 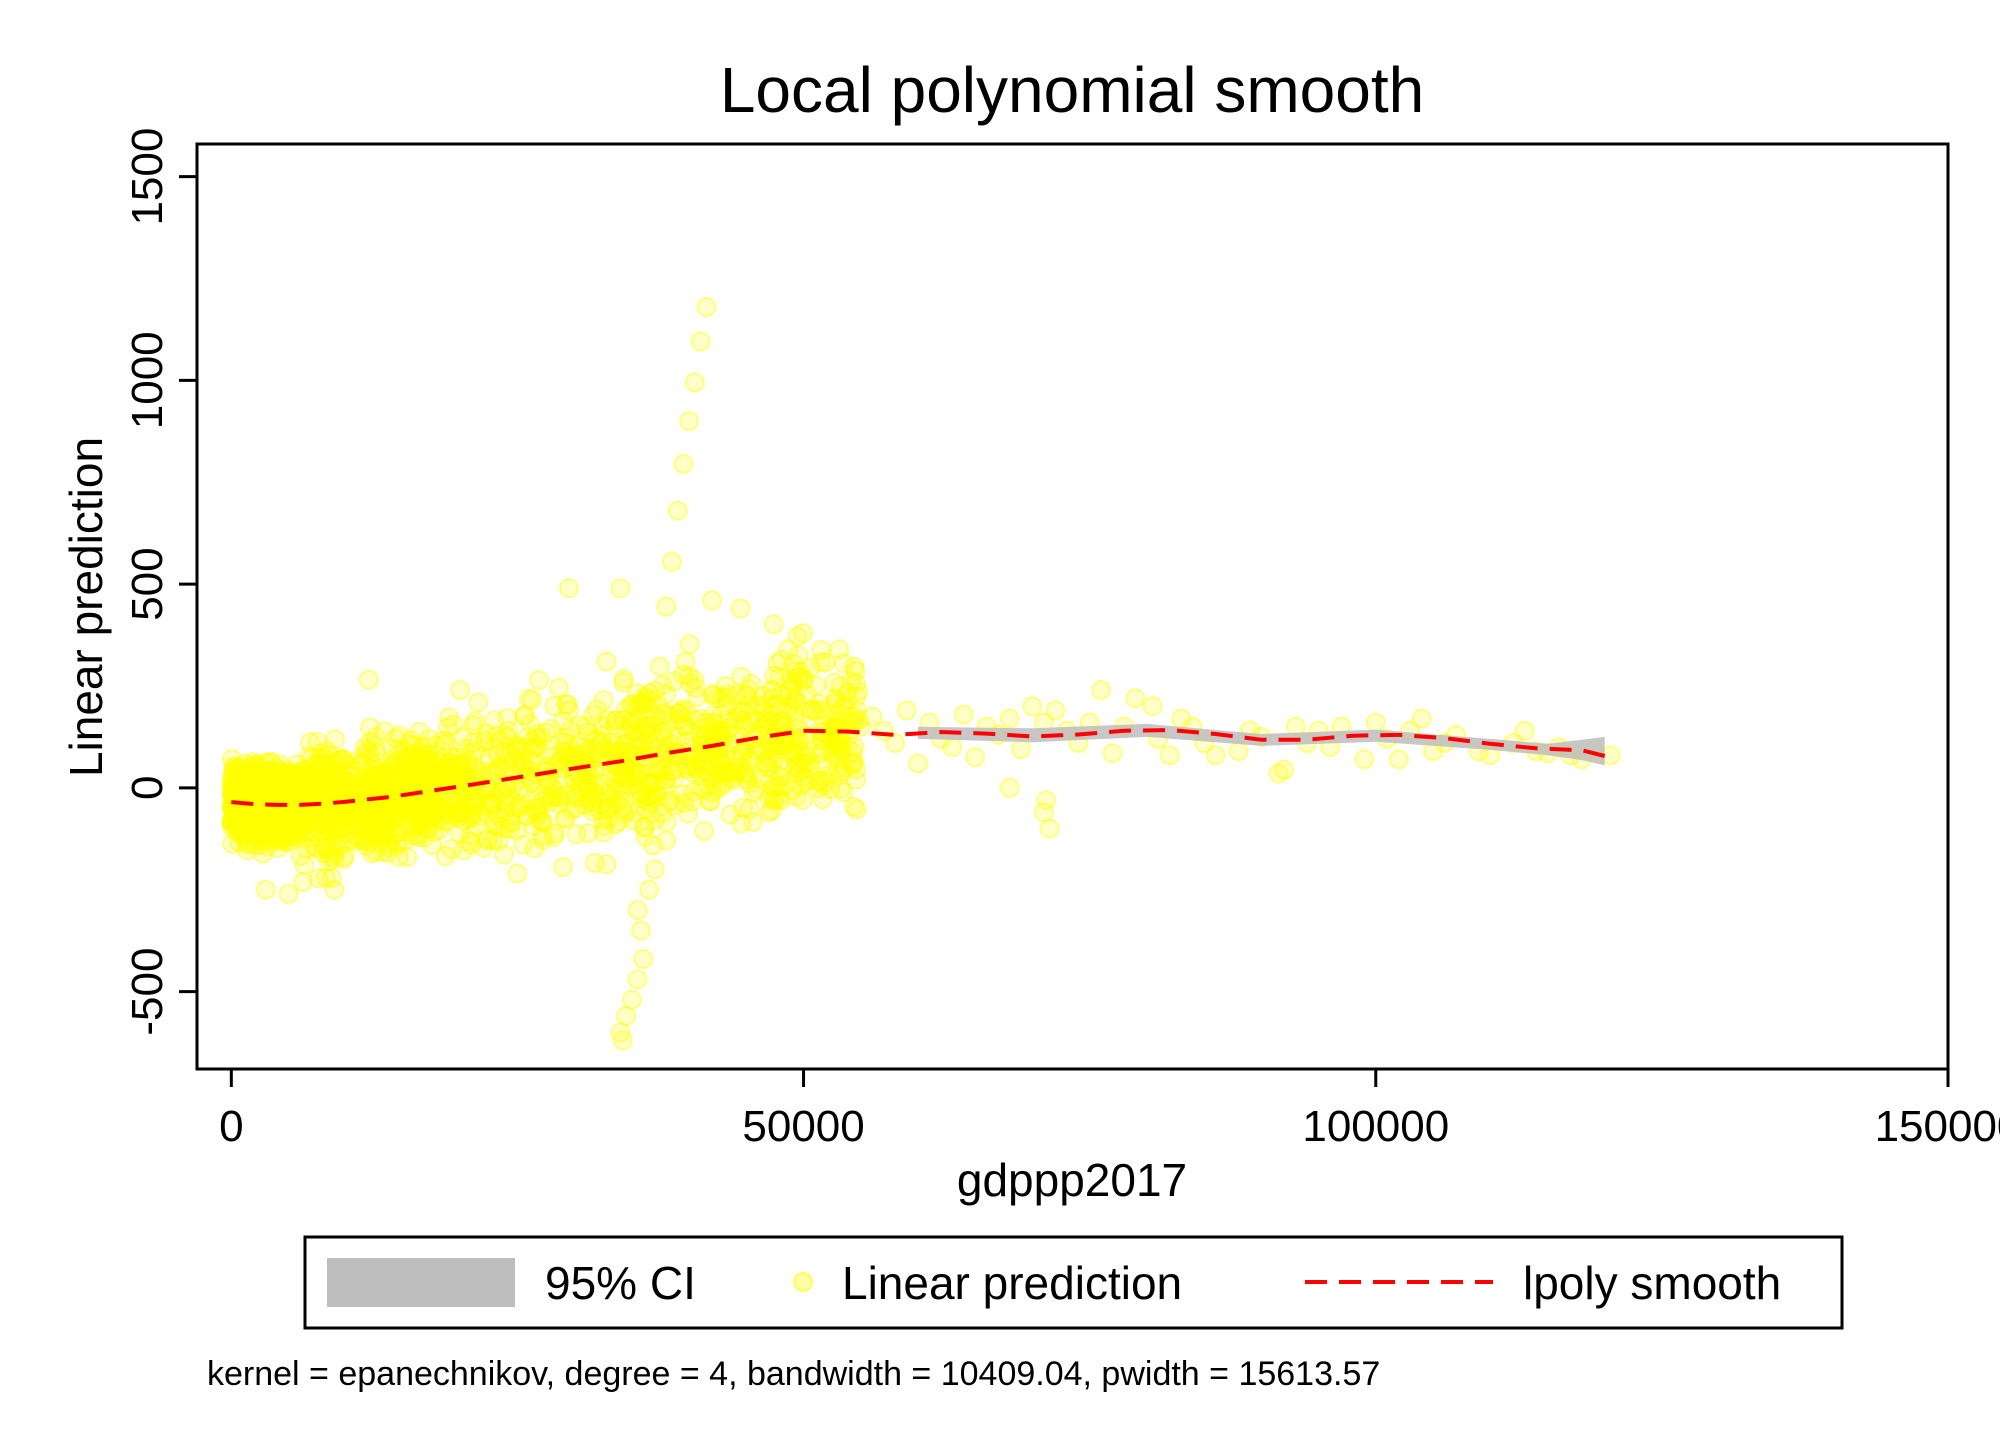 What do you see at coordinates (147, 177) in the screenshot?
I see `y-tick-label: 1500` at bounding box center [147, 177].